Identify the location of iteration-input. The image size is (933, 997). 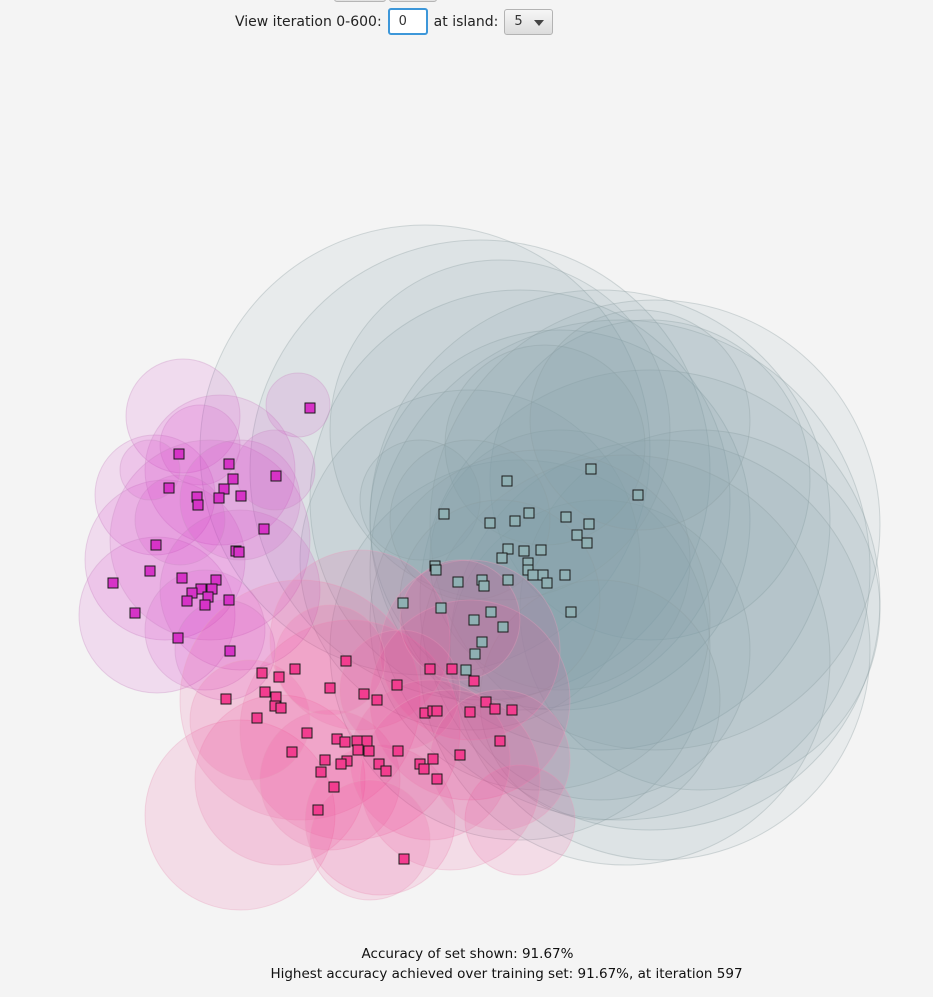
(407, 21).